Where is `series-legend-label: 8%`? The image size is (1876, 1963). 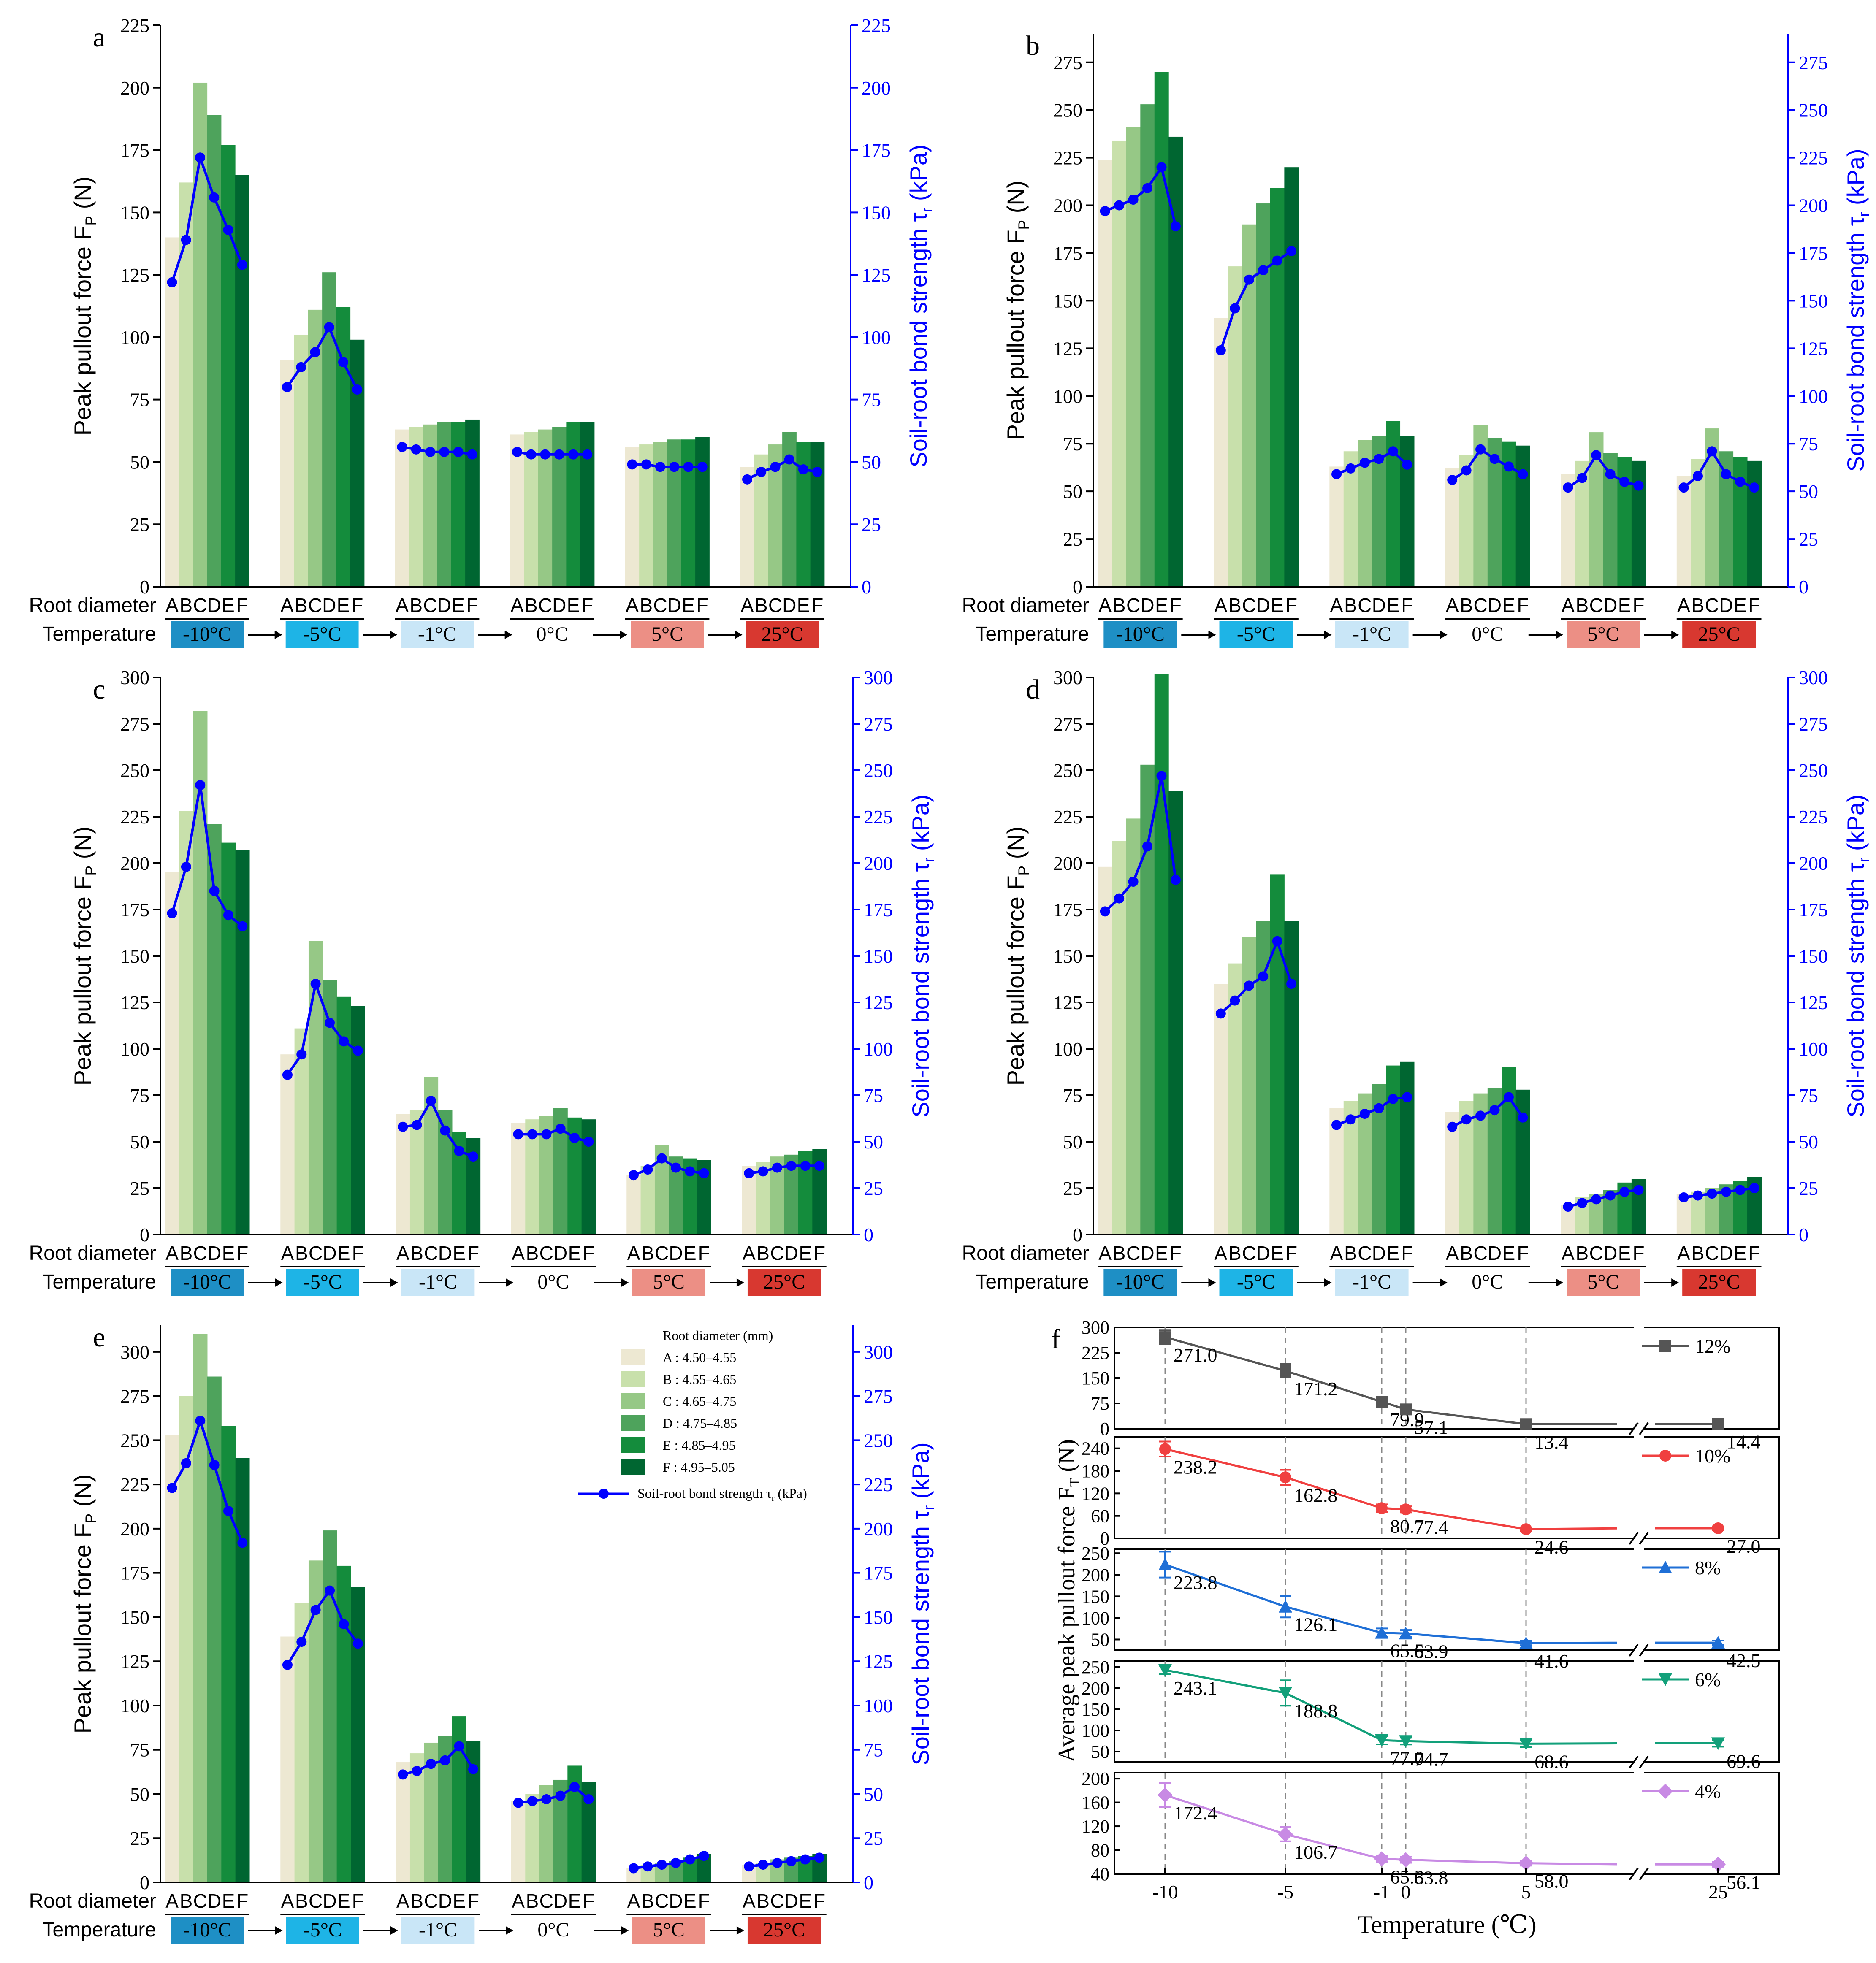 series-legend-label: 8% is located at coordinates (1708, 1568).